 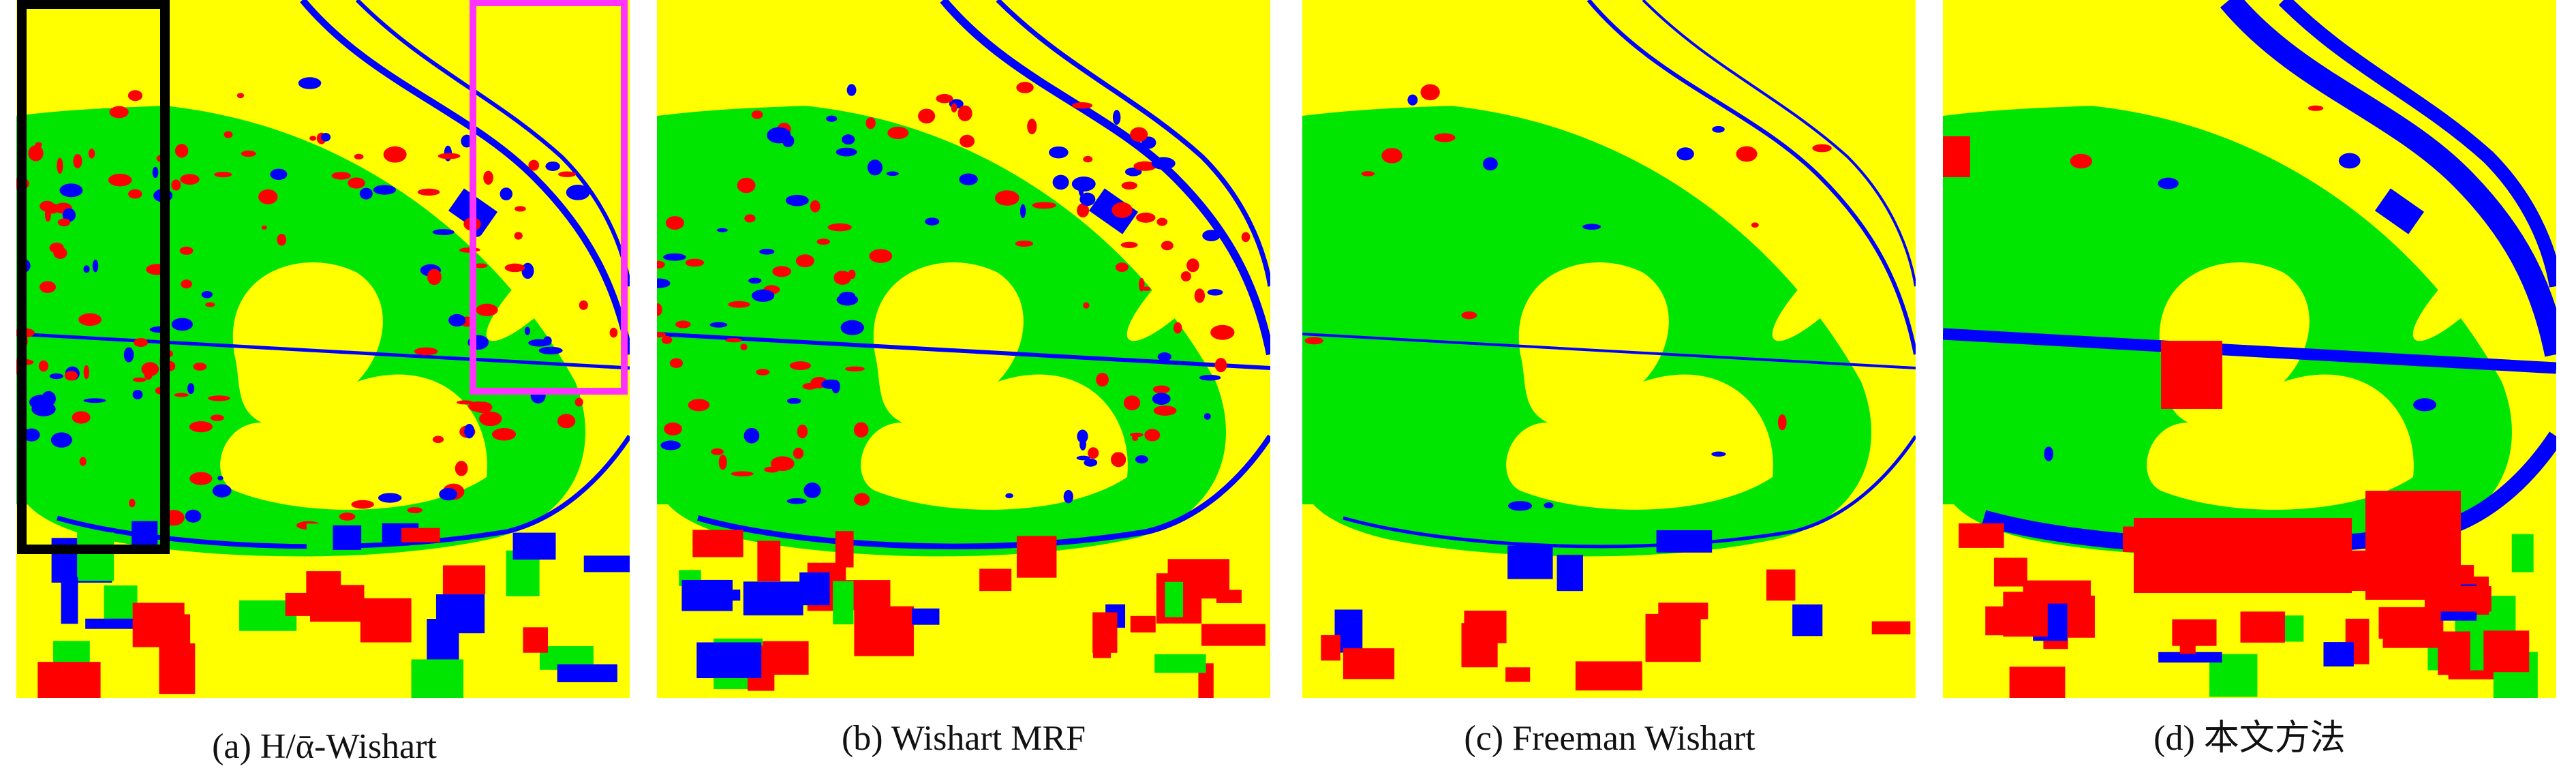 I want to click on caption: (a) H/ᾱ-Wishart, so click(x=324, y=747).